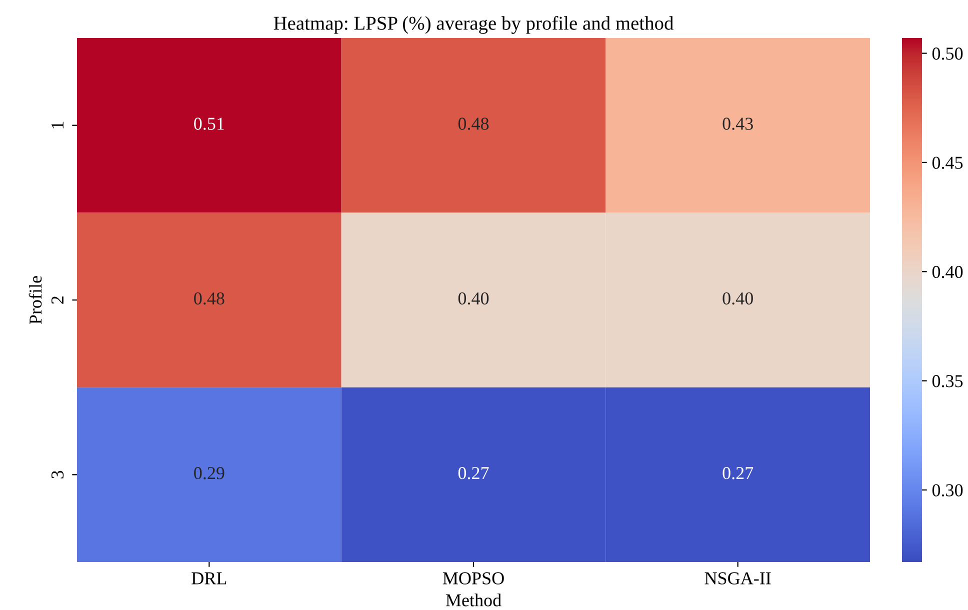  Describe the element at coordinates (57, 474) in the screenshot. I see `y-tick-label: 3` at that location.